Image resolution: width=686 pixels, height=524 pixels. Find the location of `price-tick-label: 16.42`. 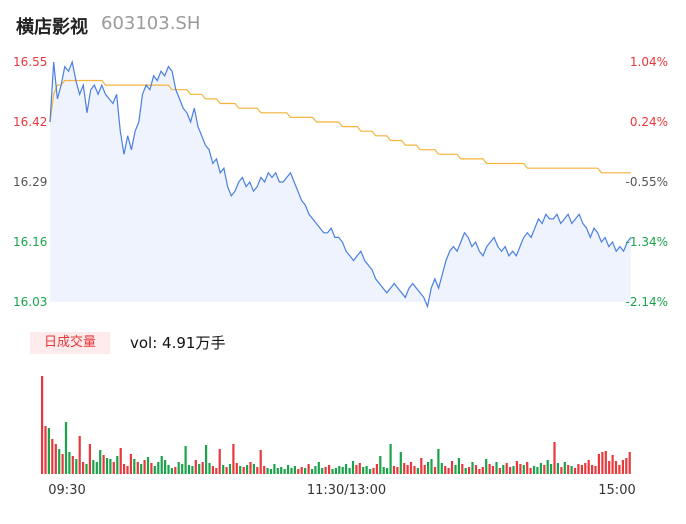

price-tick-label: 16.42 is located at coordinates (30, 122).